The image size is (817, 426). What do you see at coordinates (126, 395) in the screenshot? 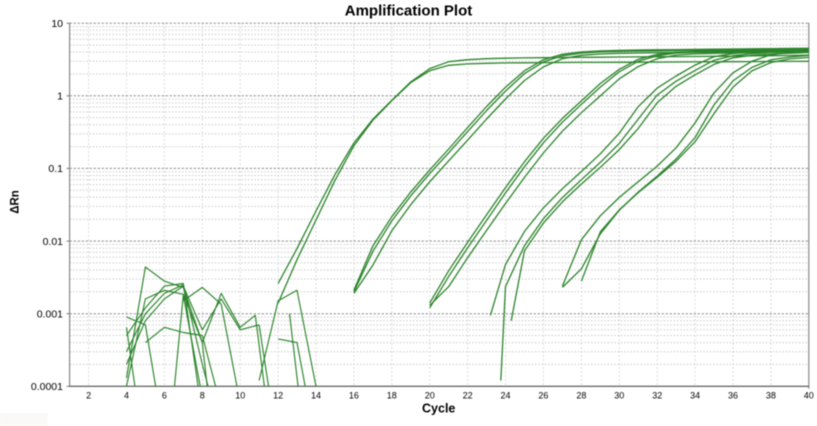
I see `svg-text: 4` at bounding box center [126, 395].